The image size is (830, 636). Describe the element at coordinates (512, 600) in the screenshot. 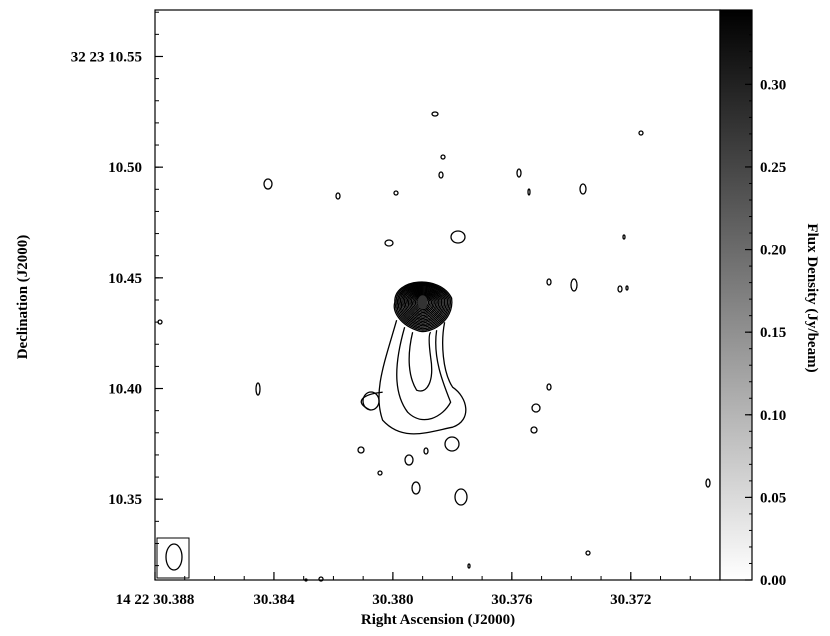

I see `x-tick-label: 30.376` at that location.